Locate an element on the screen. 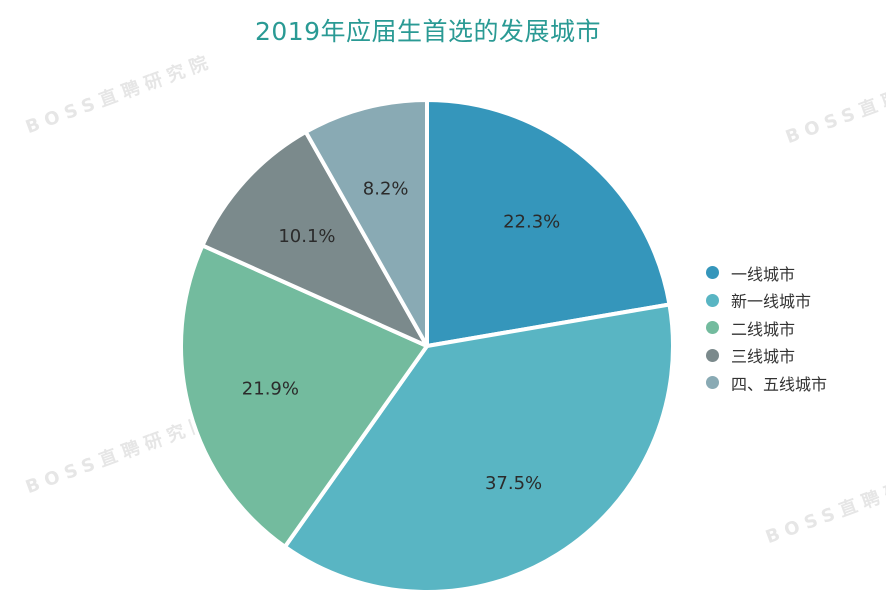  pie-slice-tier2 is located at coordinates (304, 396).